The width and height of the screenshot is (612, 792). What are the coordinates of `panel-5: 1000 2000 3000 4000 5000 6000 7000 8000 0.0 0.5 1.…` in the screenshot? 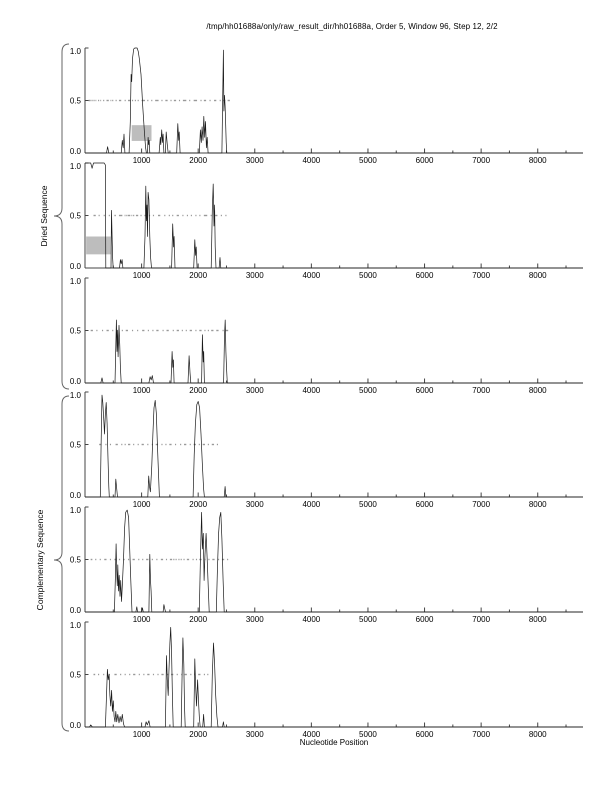 It's located at (326, 565).